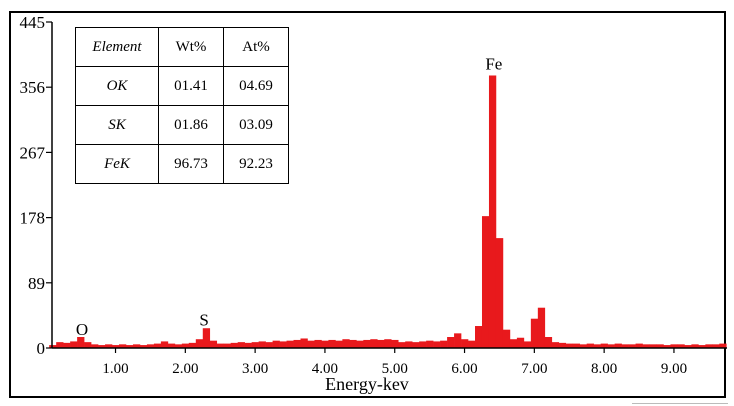 The image size is (734, 406). I want to click on y-tick-label: 445, so click(33, 22).